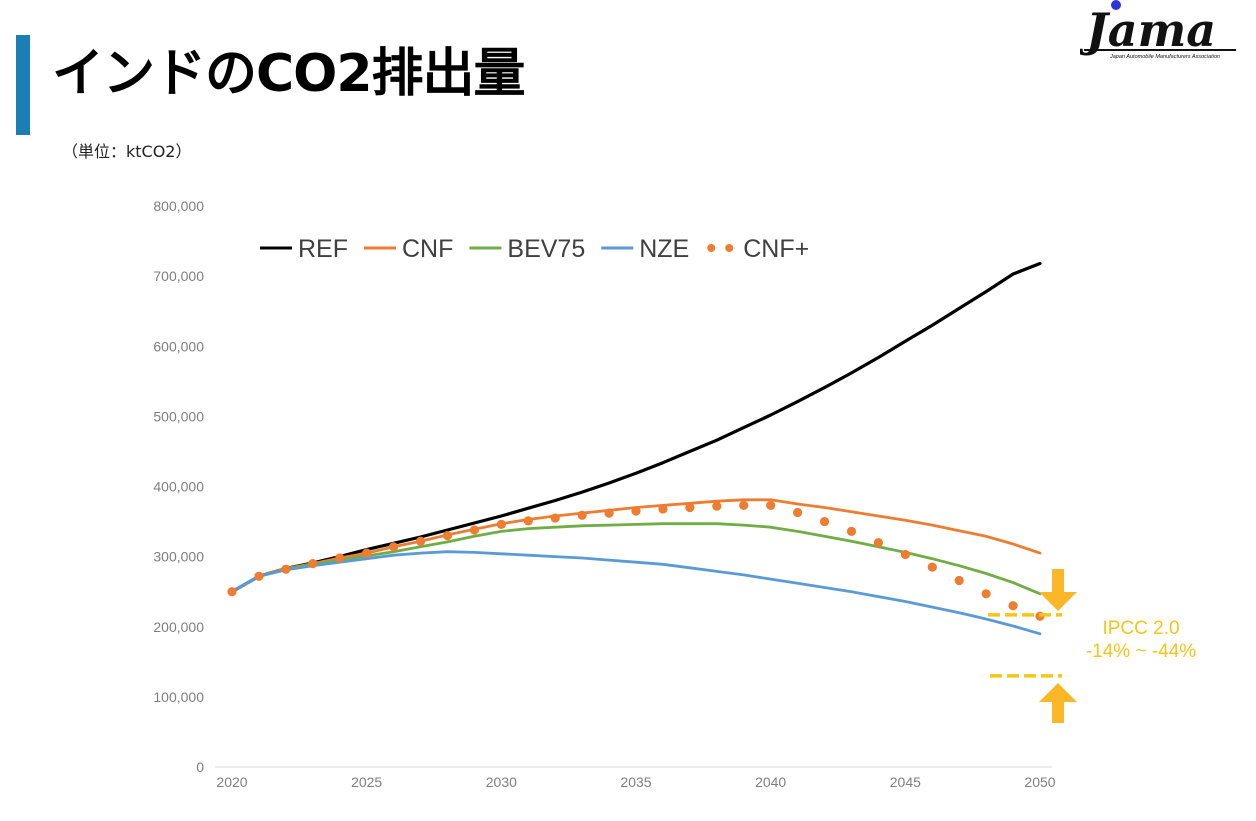  I want to click on y-tick-label: 200,000, so click(178, 627).